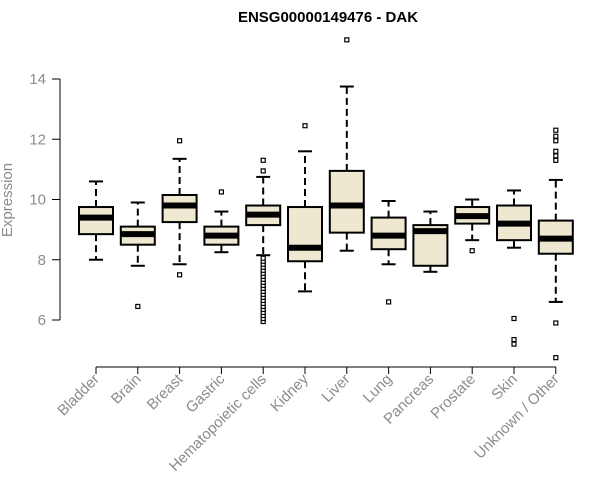 This screenshot has height=500, width=600. What do you see at coordinates (42, 260) in the screenshot?
I see `y-tick-label: 8` at bounding box center [42, 260].